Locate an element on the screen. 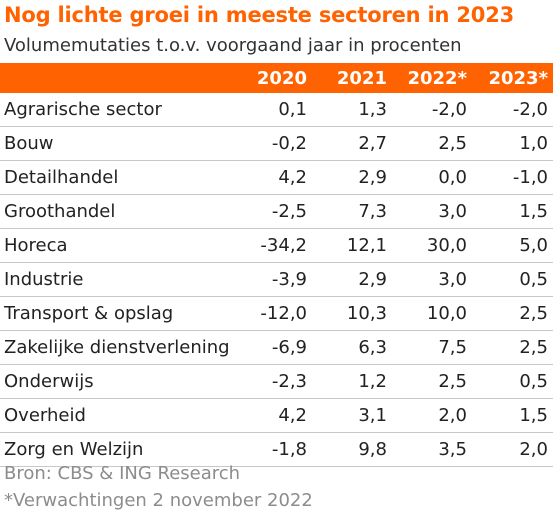 The height and width of the screenshot is (519, 553). header-cell-year: 2022* is located at coordinates (432, 78).